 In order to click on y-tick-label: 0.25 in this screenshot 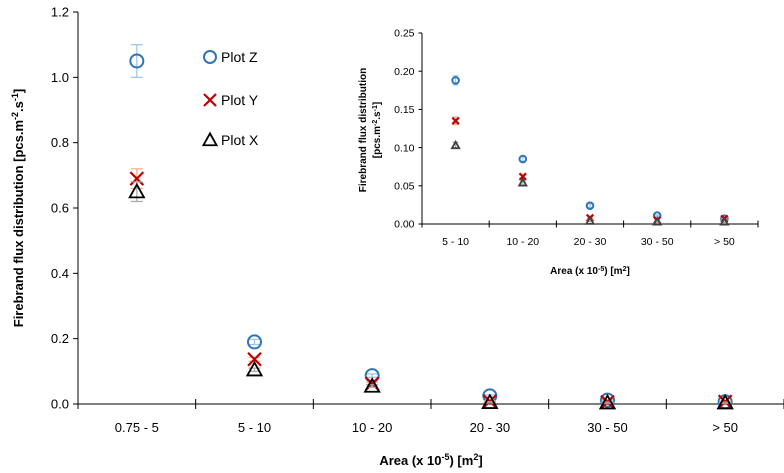, I will do `click(404, 34)`.